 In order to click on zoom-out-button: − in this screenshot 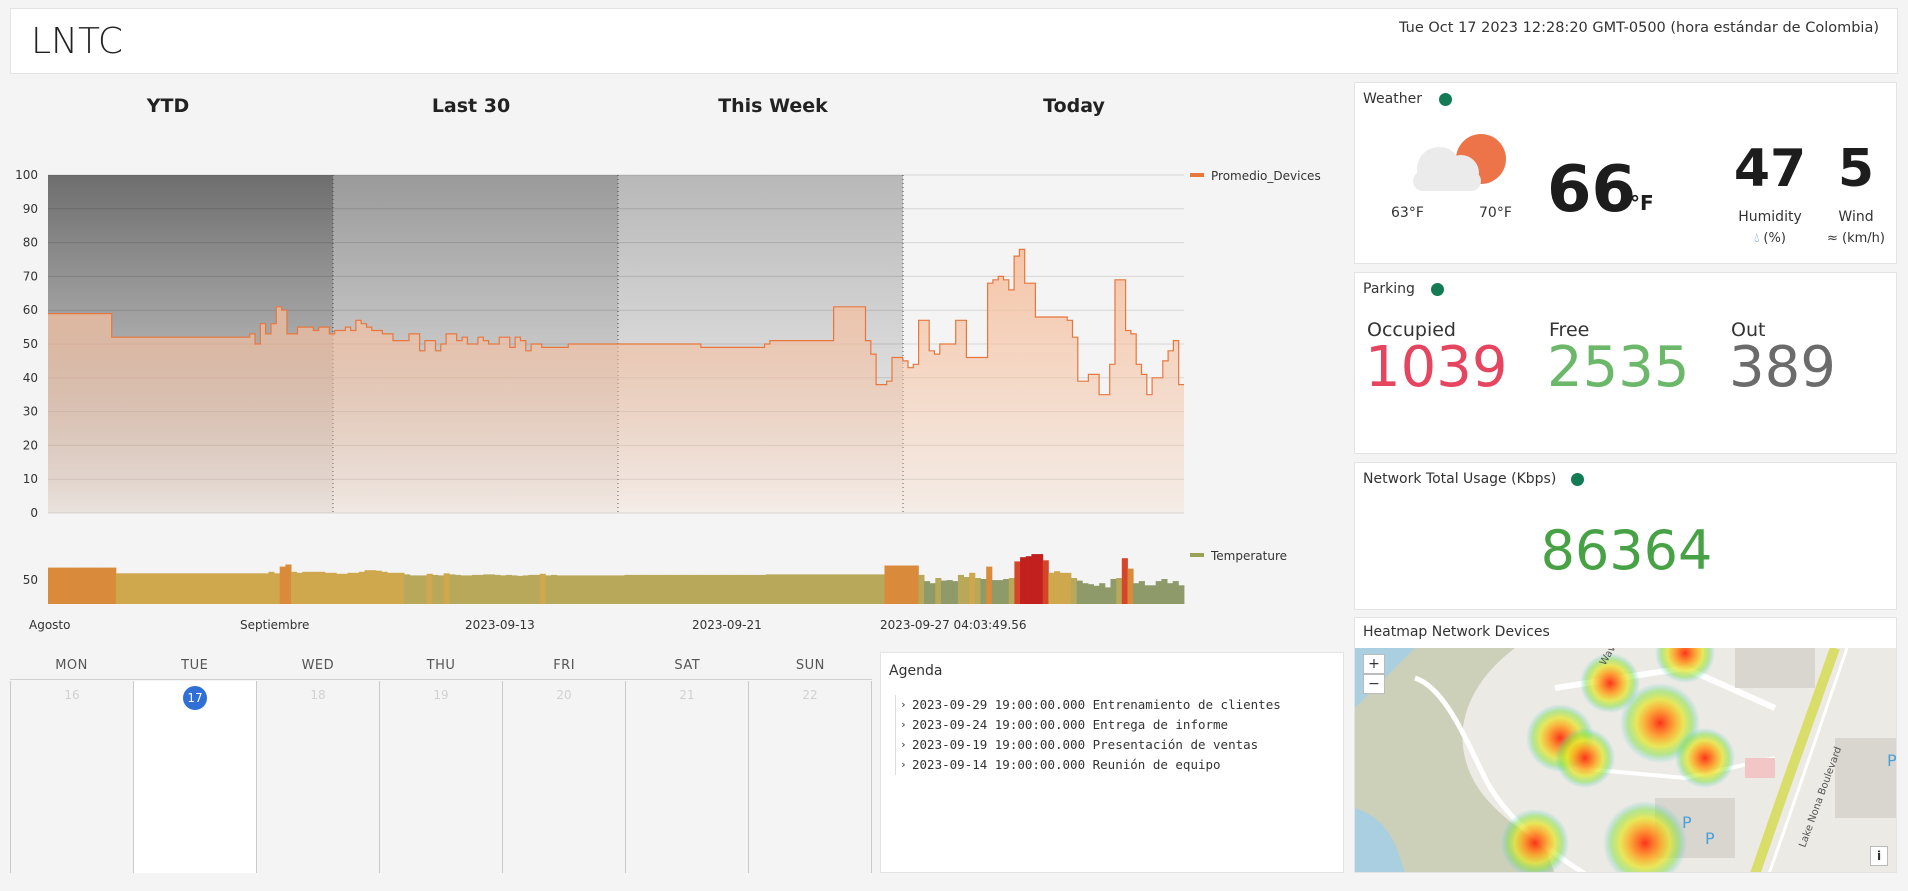, I will do `click(1374, 684)`.